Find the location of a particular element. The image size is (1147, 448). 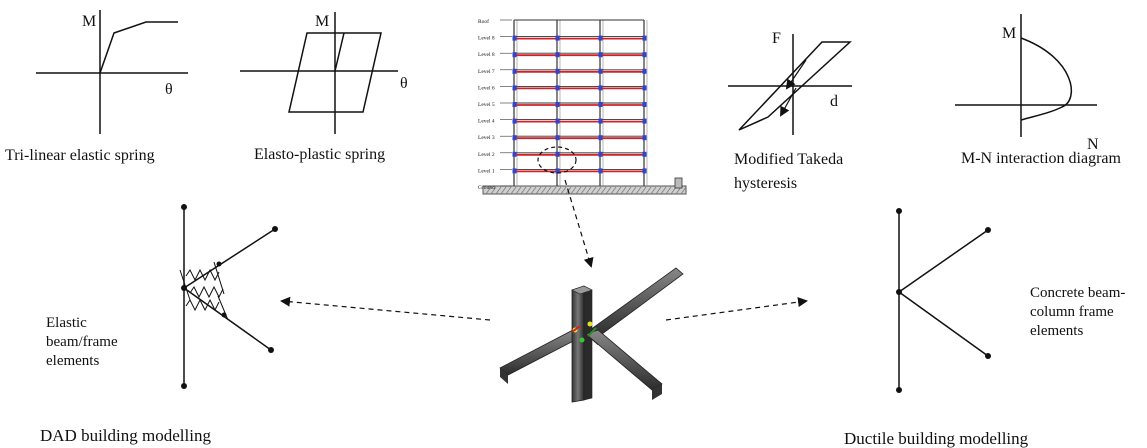

takeda-caption-line1: Modified Takeda is located at coordinates (788, 159).